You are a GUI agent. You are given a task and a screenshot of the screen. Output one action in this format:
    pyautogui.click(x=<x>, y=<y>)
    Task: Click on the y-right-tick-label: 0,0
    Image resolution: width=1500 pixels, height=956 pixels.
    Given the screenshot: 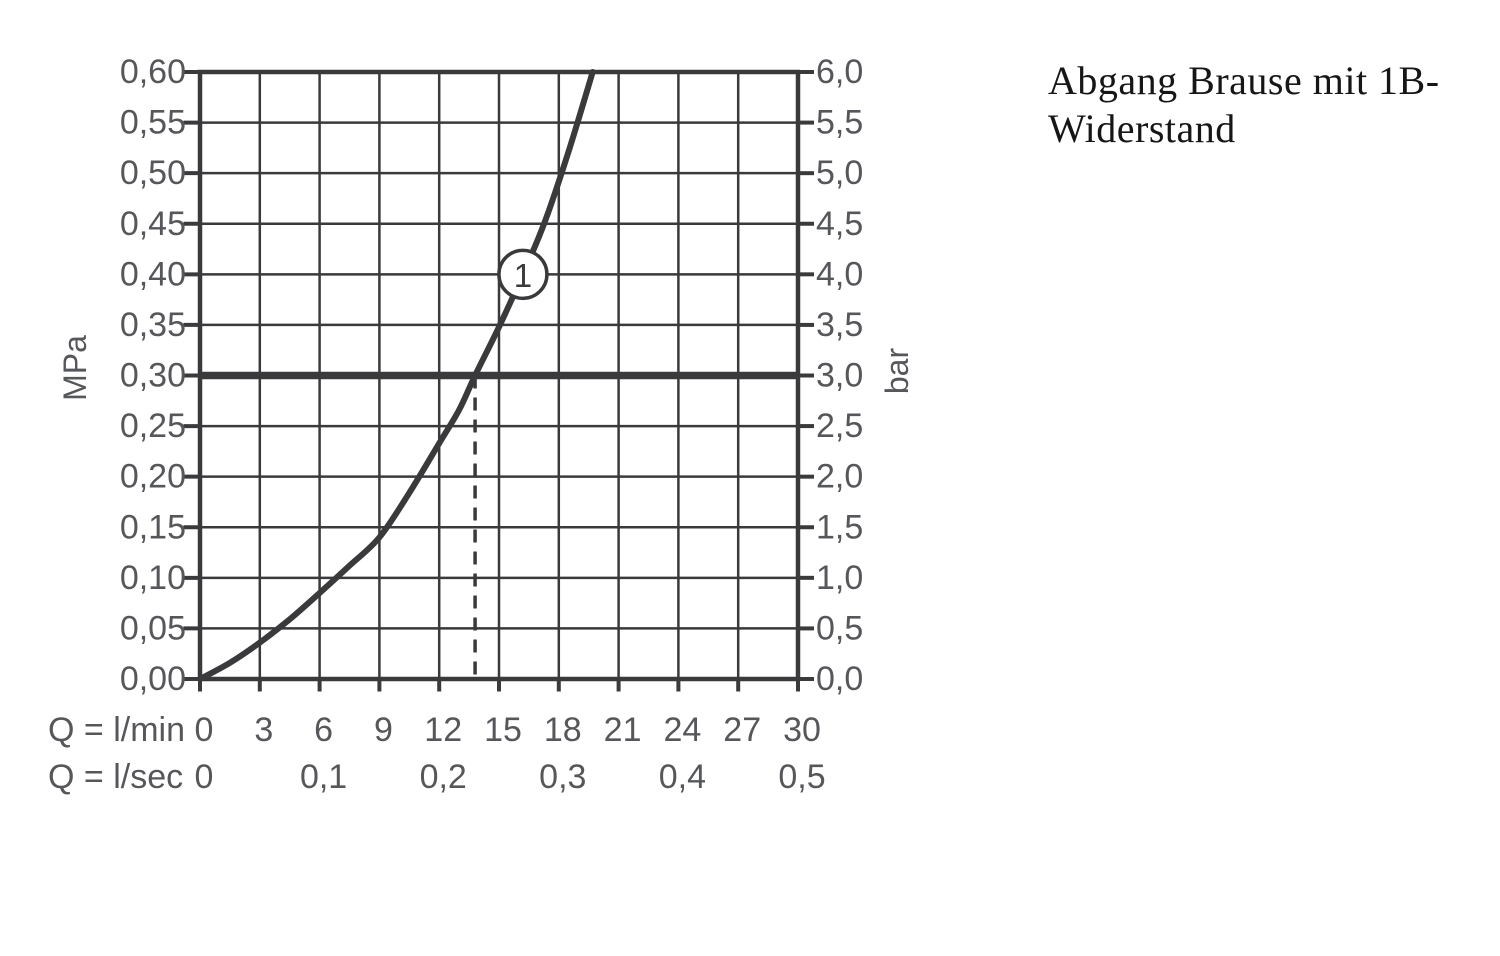 What is the action you would take?
    pyautogui.click(x=839, y=679)
    